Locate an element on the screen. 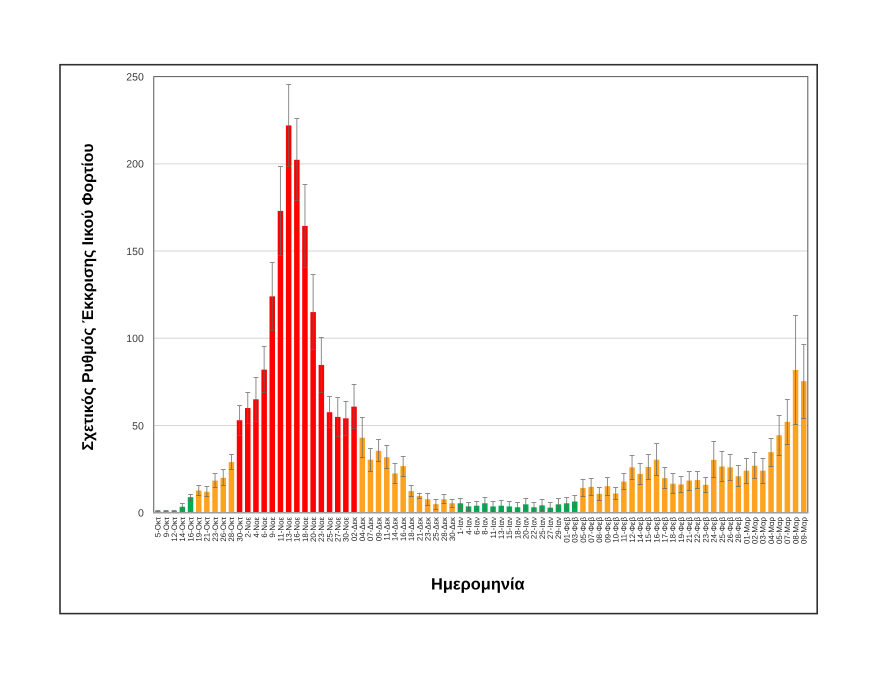 The width and height of the screenshot is (880, 680). svg-text: 27-Ιαν is located at coordinates (550, 528).